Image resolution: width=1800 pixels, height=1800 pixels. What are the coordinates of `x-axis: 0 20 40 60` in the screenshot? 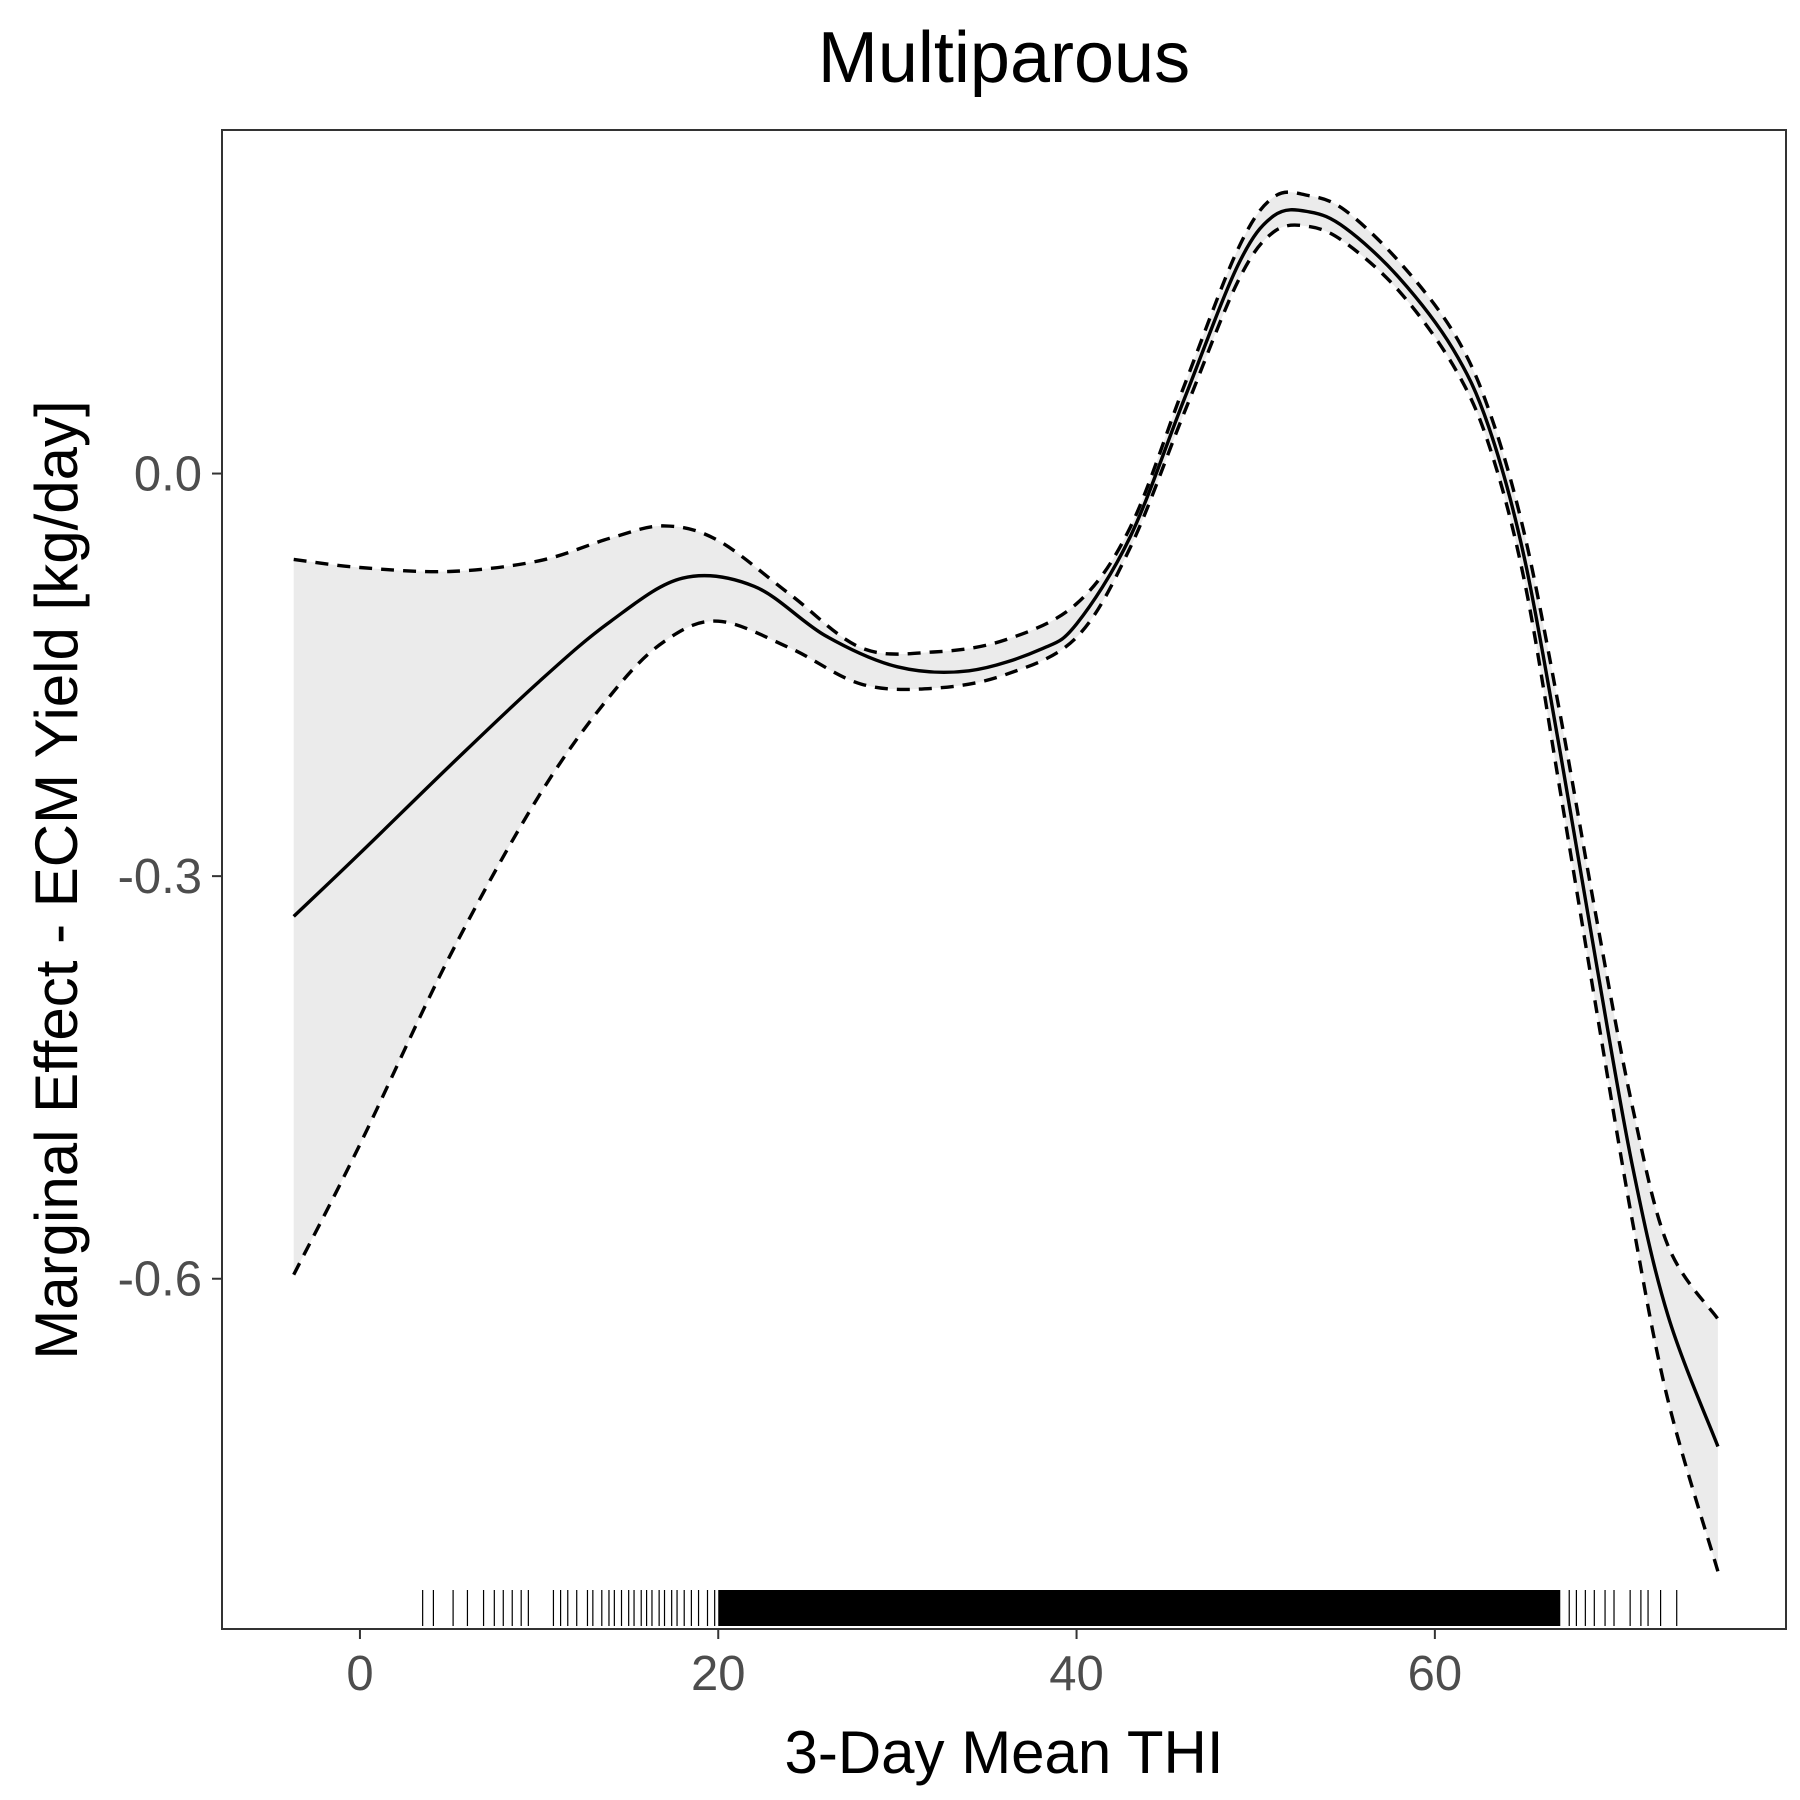 It's located at (904, 1665).